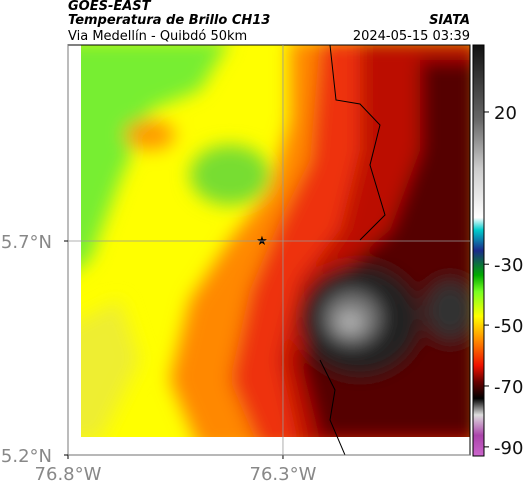 This screenshot has width=526, height=491. Describe the element at coordinates (357, 142) in the screenshot. I see `coastline` at that location.